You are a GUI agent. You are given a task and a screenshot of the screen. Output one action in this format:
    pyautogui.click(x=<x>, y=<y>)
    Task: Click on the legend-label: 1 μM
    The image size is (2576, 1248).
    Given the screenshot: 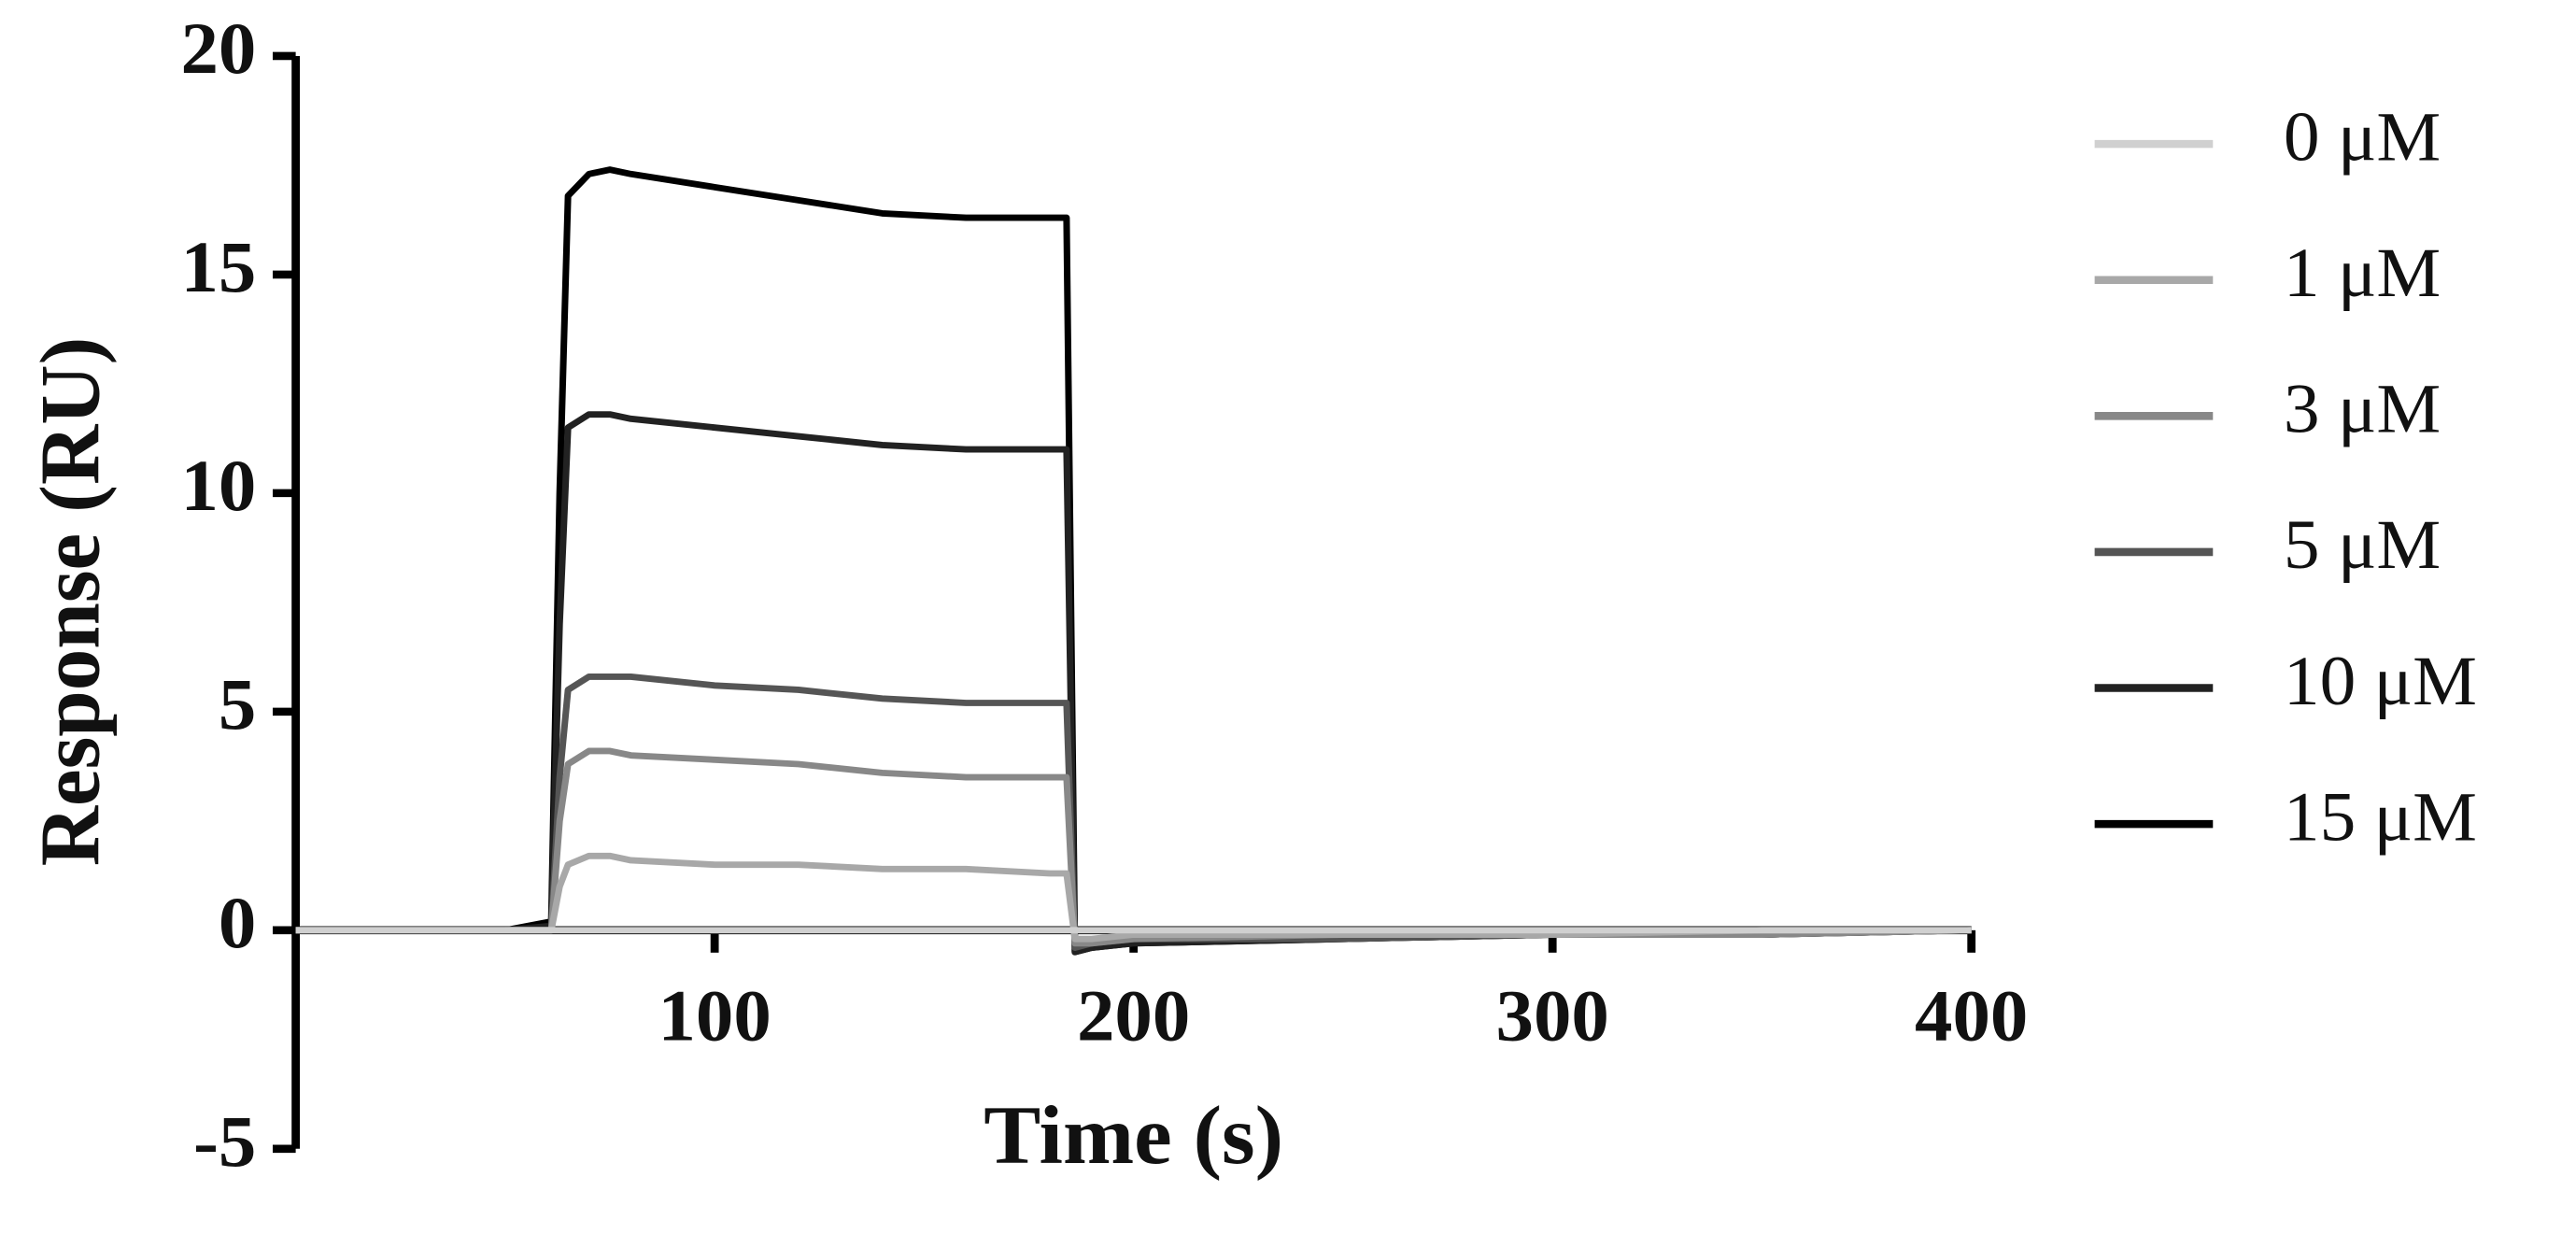 What is the action you would take?
    pyautogui.click(x=2362, y=273)
    